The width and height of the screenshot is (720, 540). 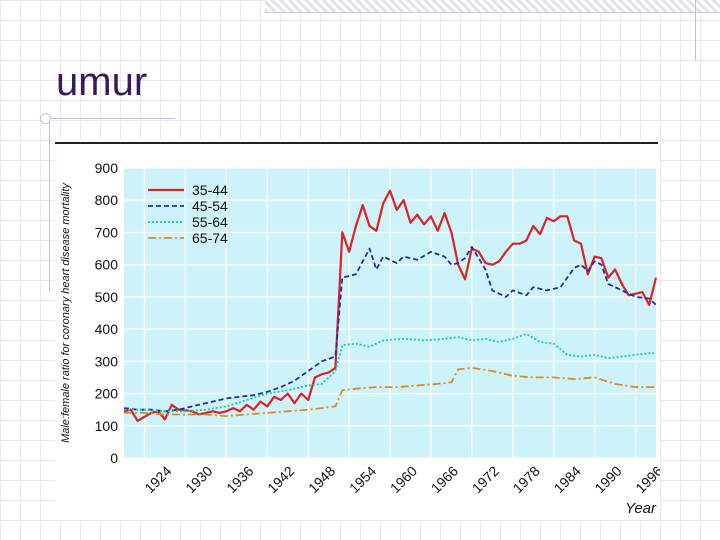 I want to click on y-tick-label: 0, so click(x=114, y=458).